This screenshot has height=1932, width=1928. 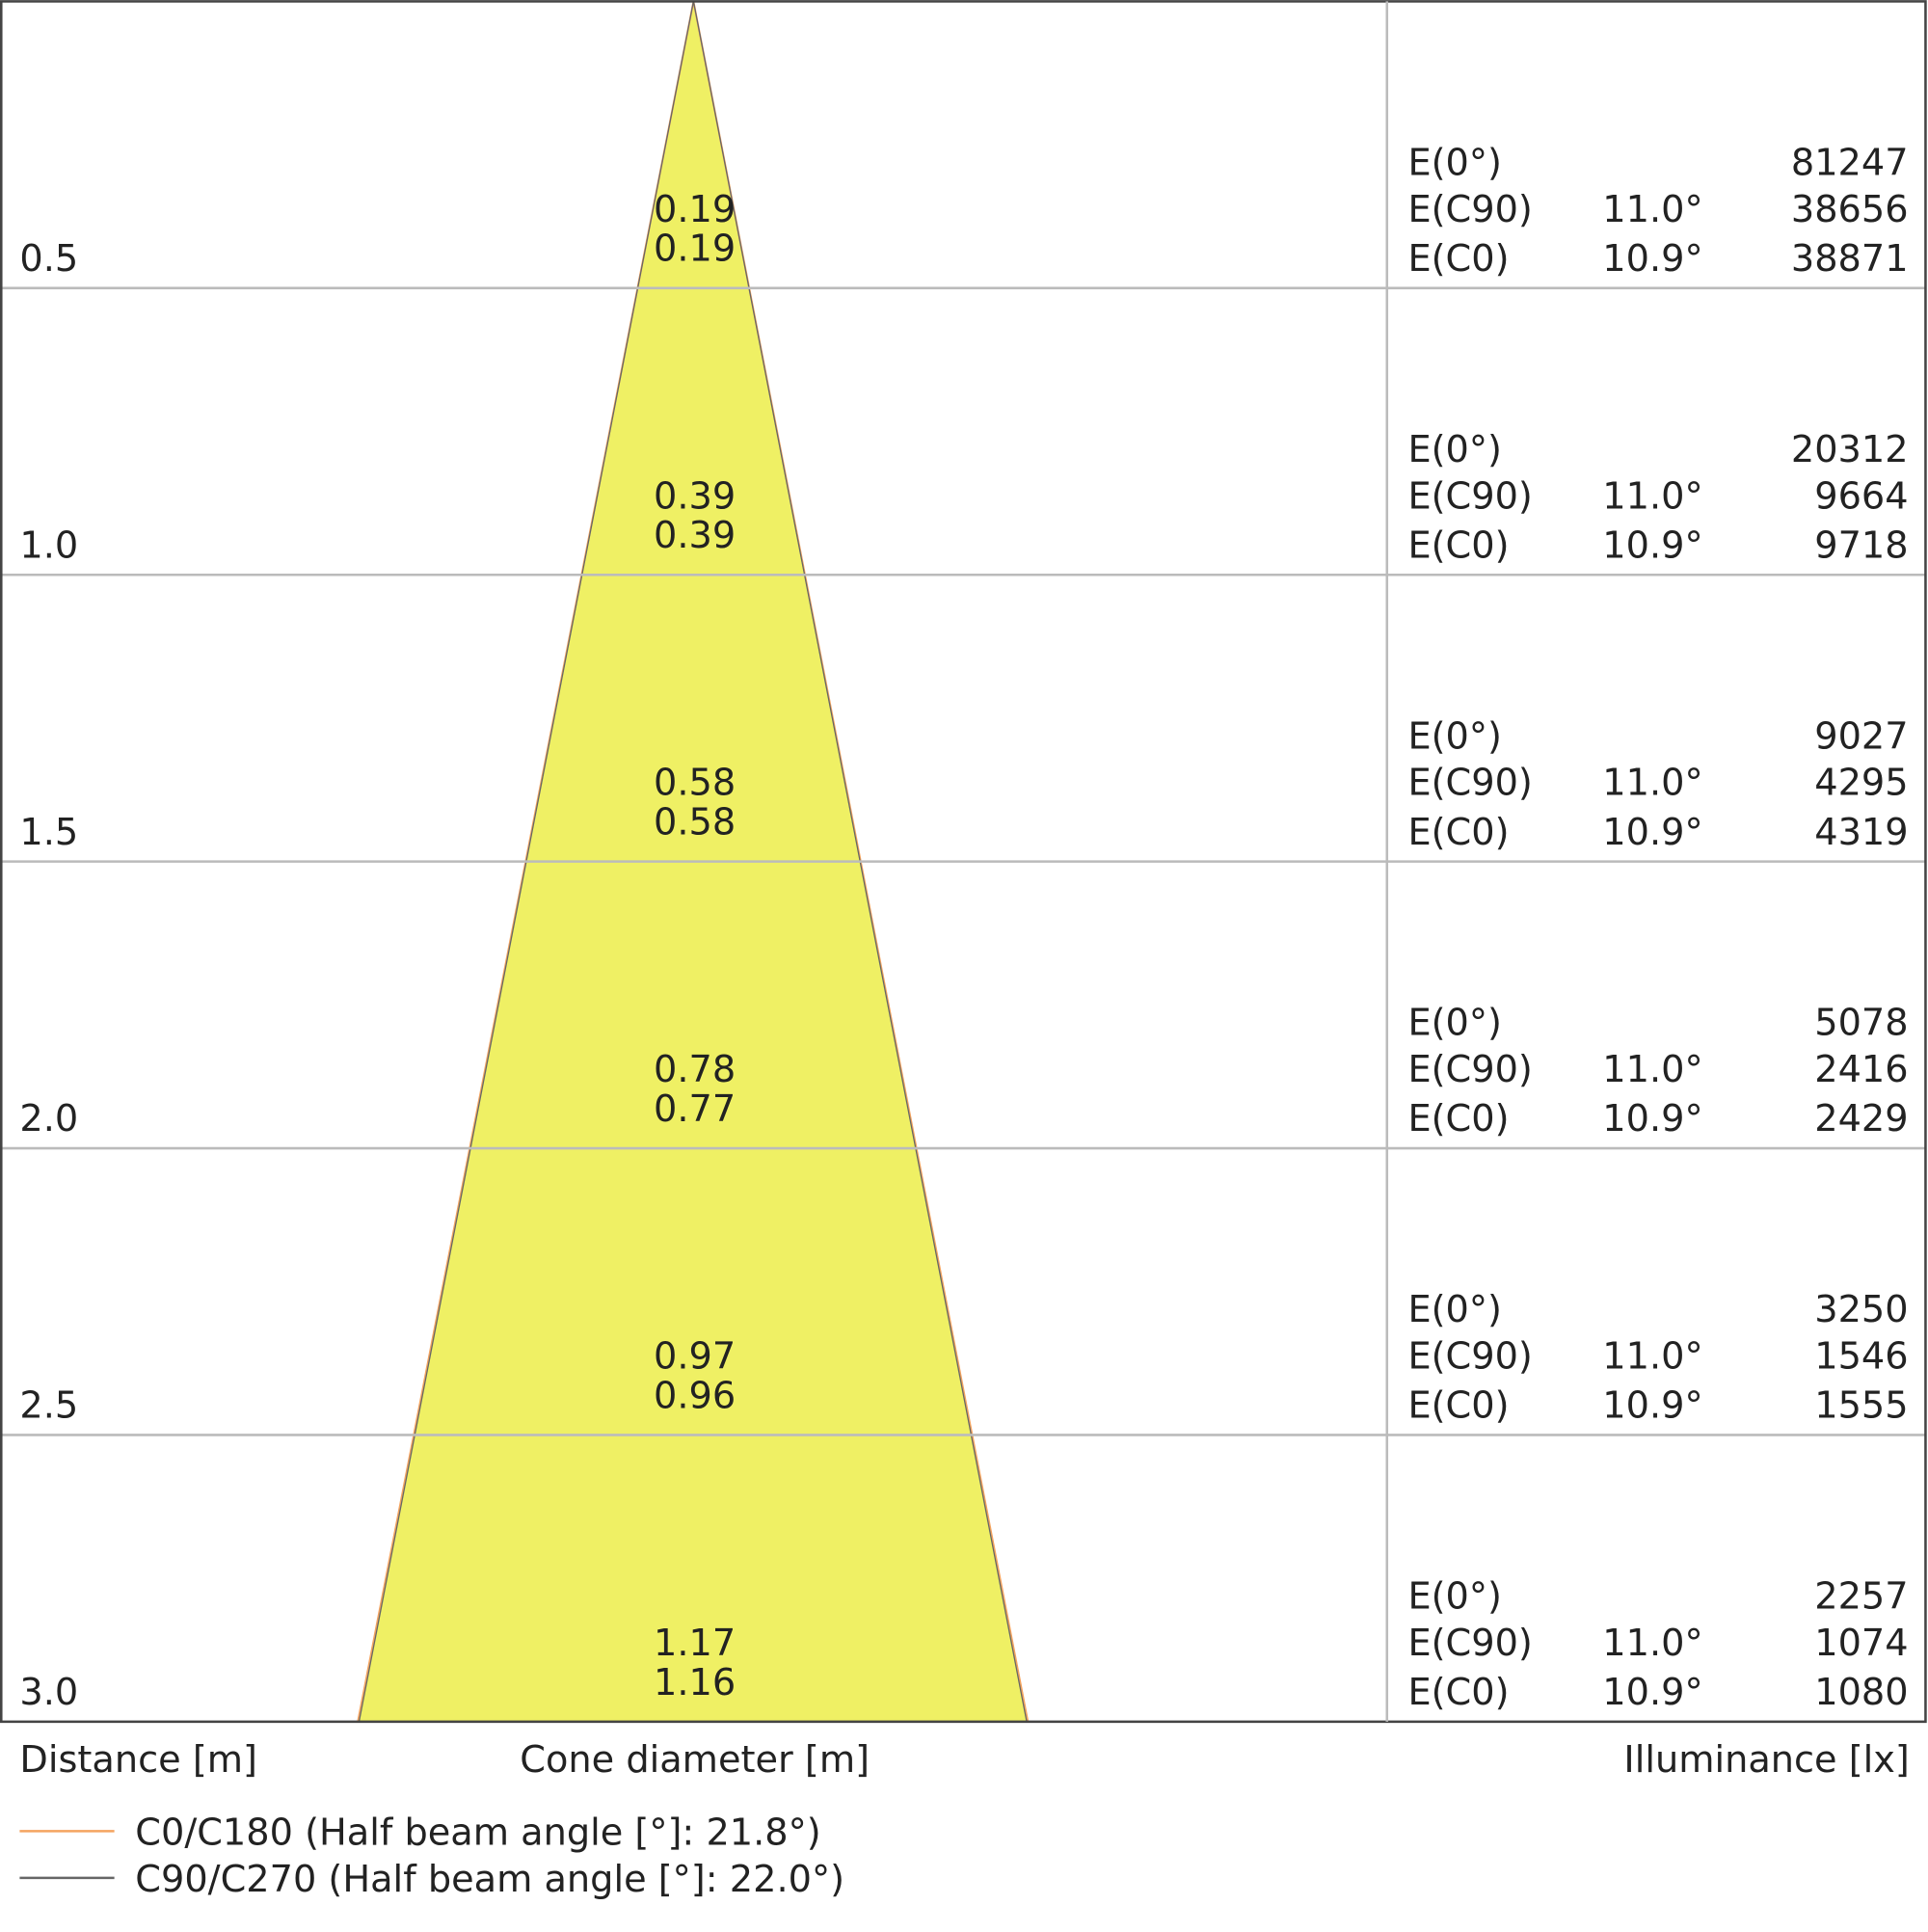 What do you see at coordinates (489, 1880) in the screenshot?
I see `legend-label: C90/C270 (Half beam angle [°]: 22.0°)` at bounding box center [489, 1880].